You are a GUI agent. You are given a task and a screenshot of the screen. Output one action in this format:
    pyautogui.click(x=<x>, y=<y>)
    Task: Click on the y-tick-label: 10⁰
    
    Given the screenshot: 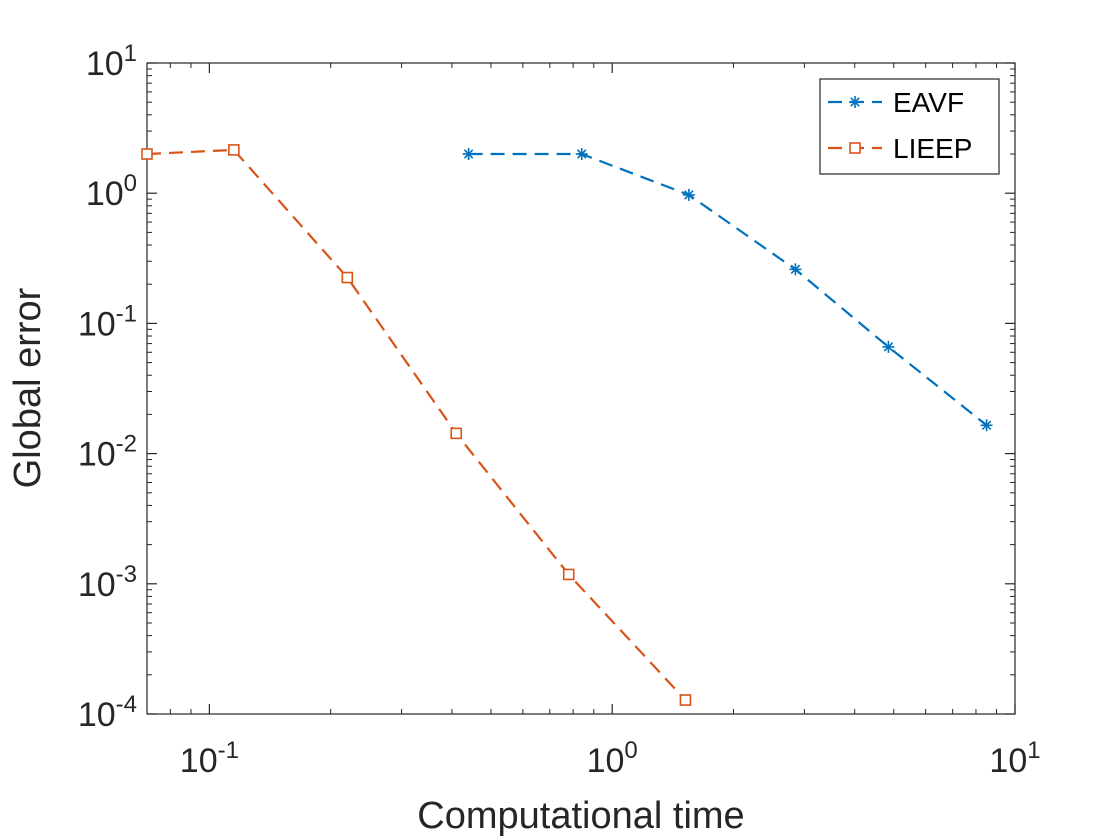 What is the action you would take?
    pyautogui.click(x=111, y=191)
    